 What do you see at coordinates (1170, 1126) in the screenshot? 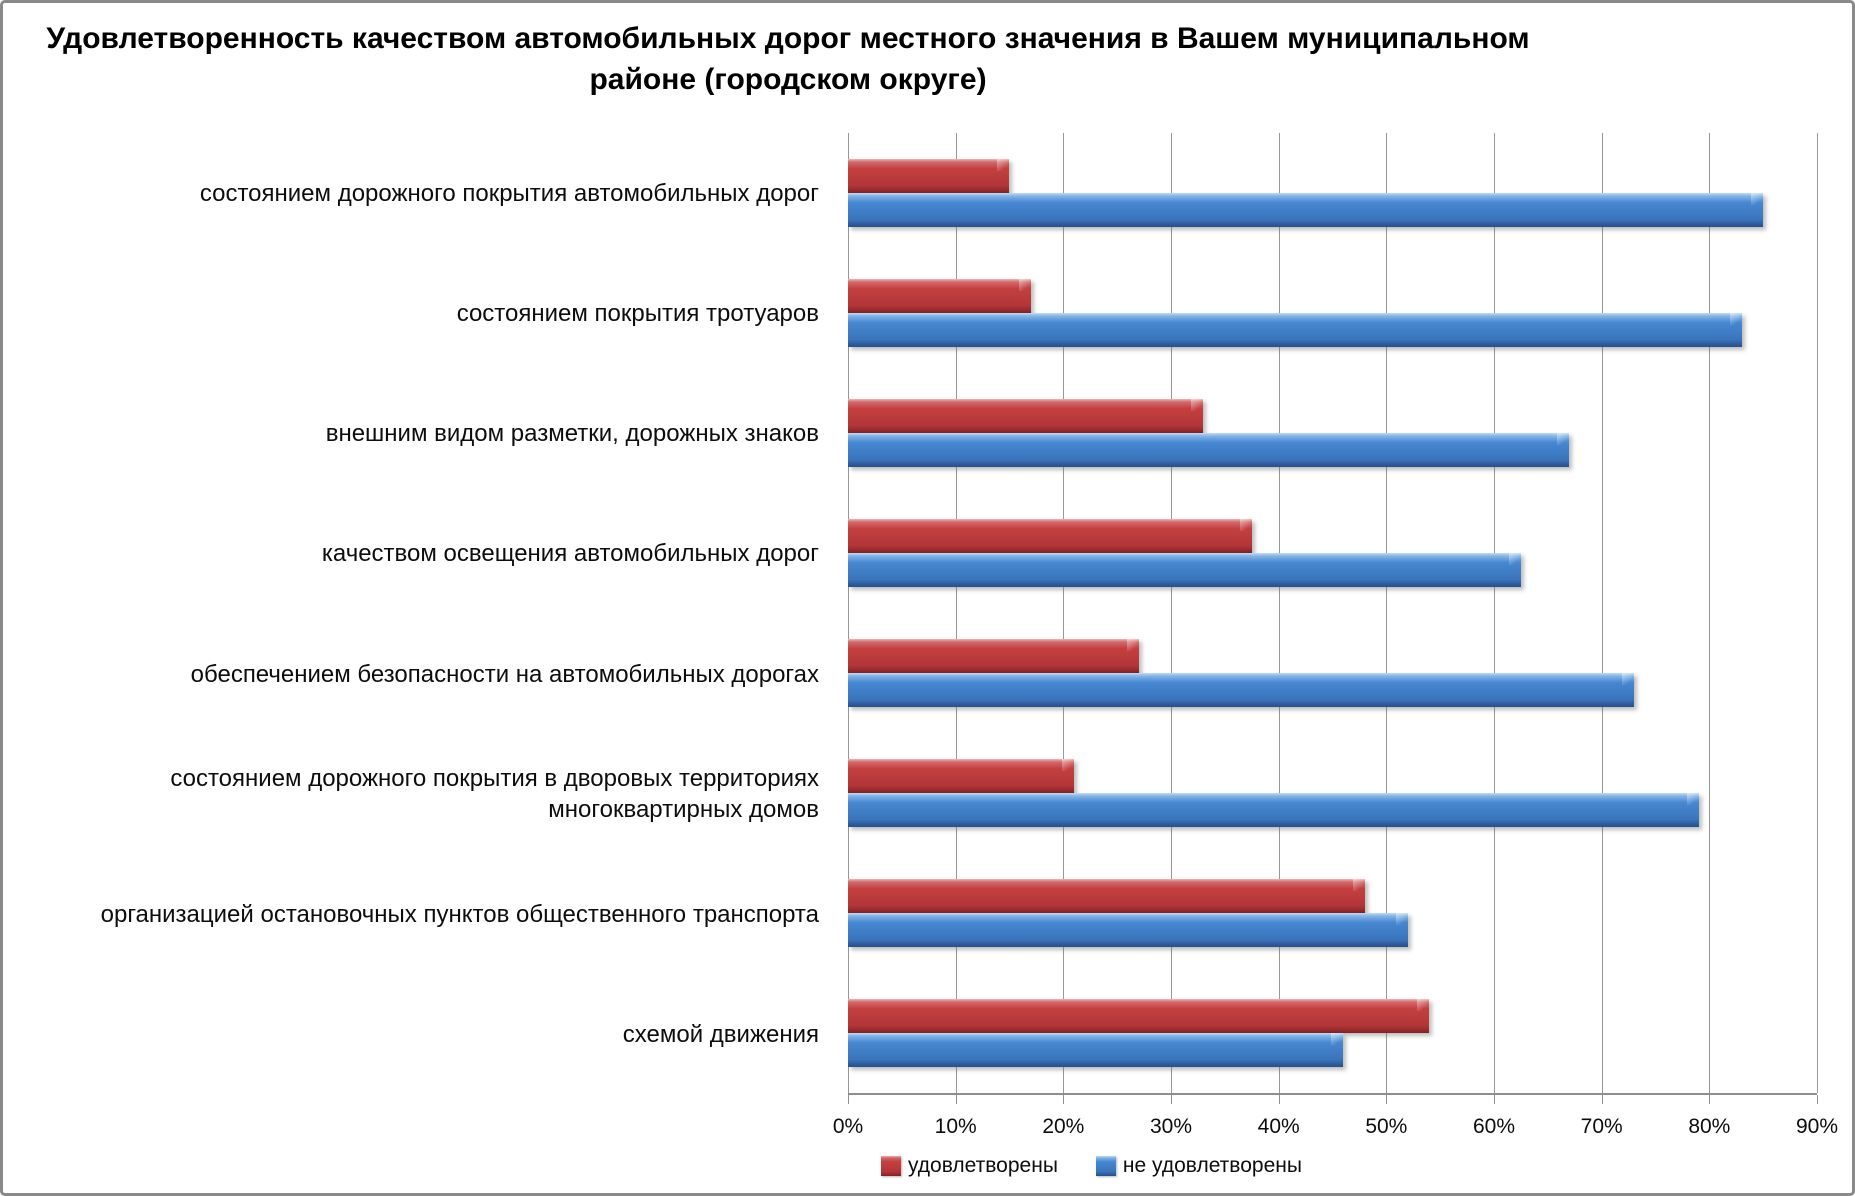
I see `x-axis-tick-label: 30%` at bounding box center [1170, 1126].